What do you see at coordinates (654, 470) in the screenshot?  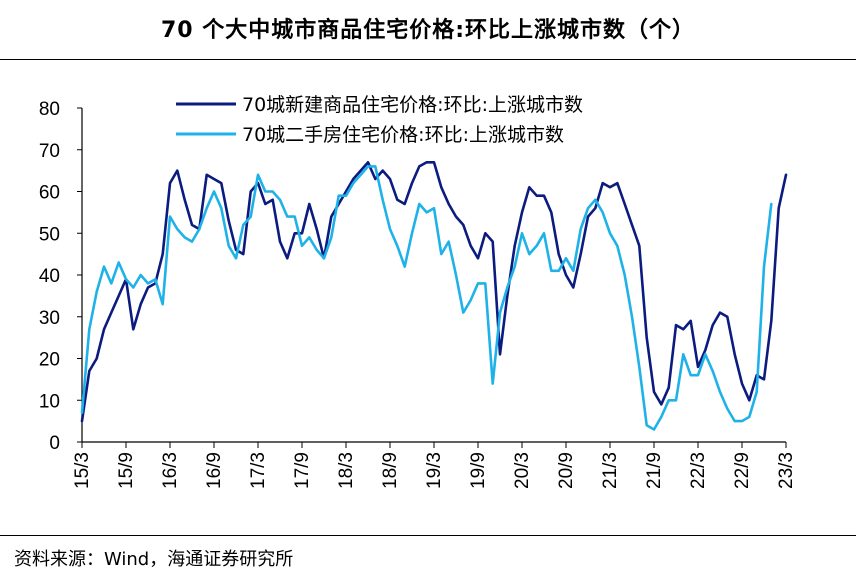 I see `x-tick-label: 21/9` at bounding box center [654, 470].